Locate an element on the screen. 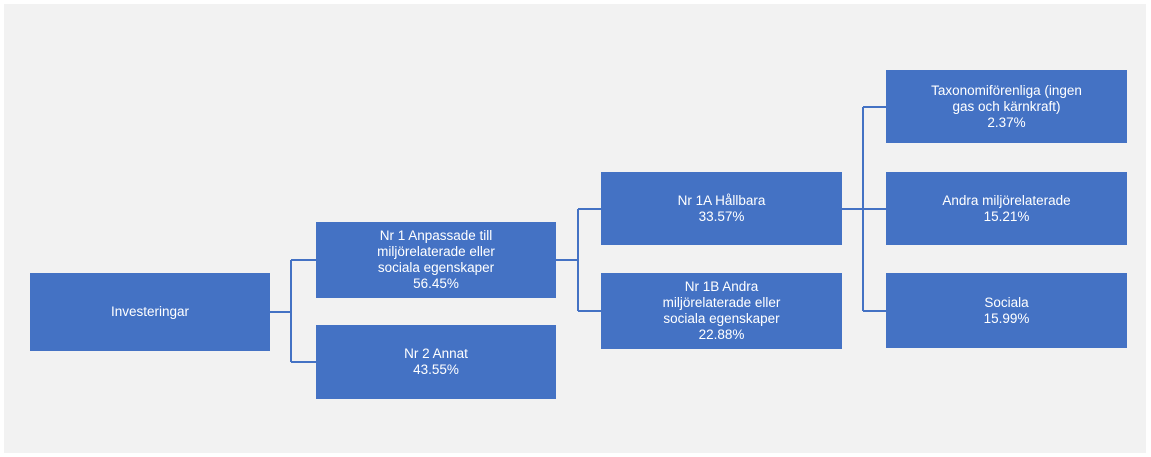 The width and height of the screenshot is (1151, 457). node-taxonomi-line-1: Taxonomiförenliga (ingen is located at coordinates (1006, 90).